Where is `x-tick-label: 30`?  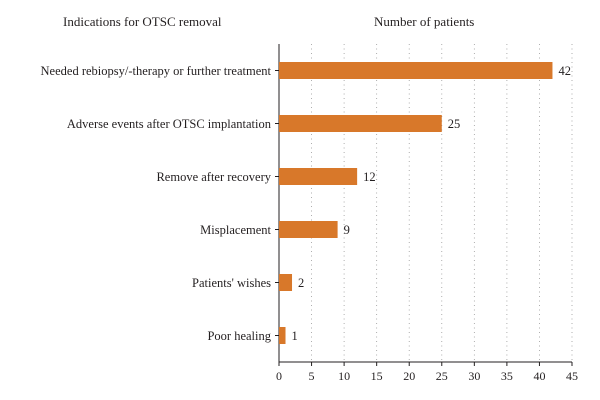 x-tick-label: 30 is located at coordinates (474, 376).